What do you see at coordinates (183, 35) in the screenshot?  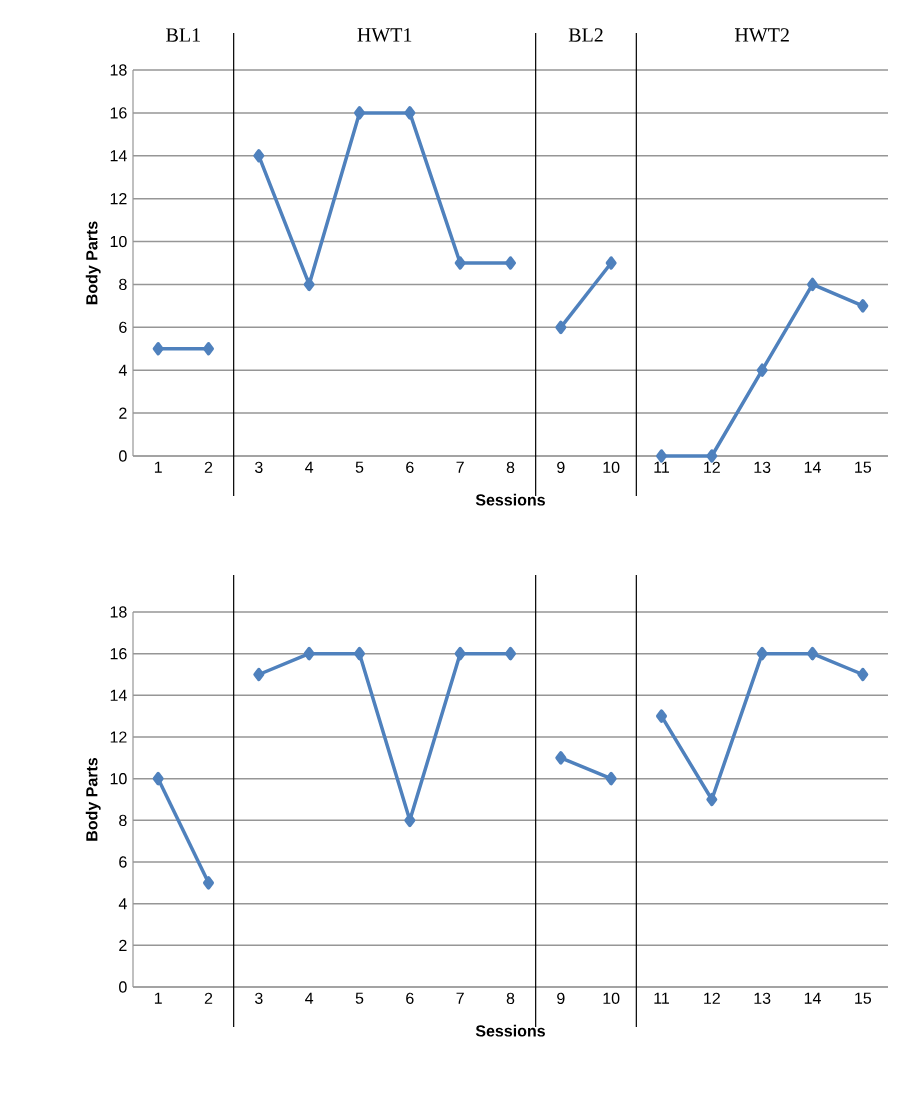 I see `text: BL1` at bounding box center [183, 35].